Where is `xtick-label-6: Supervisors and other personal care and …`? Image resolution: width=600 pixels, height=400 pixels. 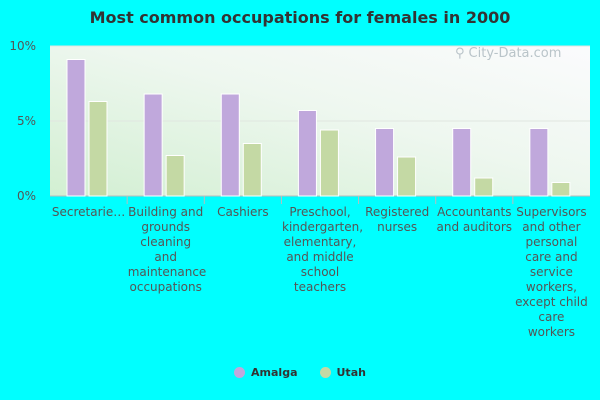 xtick-label-6: Supervisors and other personal care and … is located at coordinates (551, 272).